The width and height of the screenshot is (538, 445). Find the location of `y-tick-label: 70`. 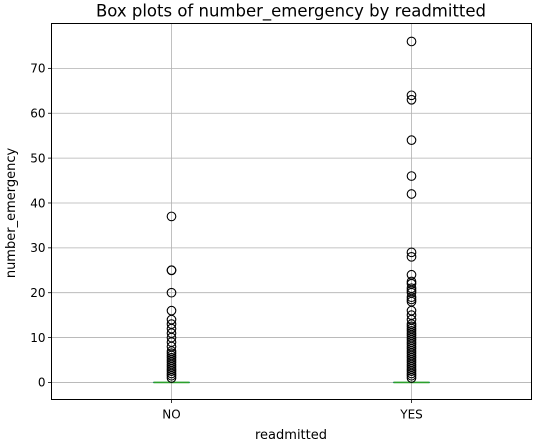

y-tick-label: 70 is located at coordinates (37, 69).